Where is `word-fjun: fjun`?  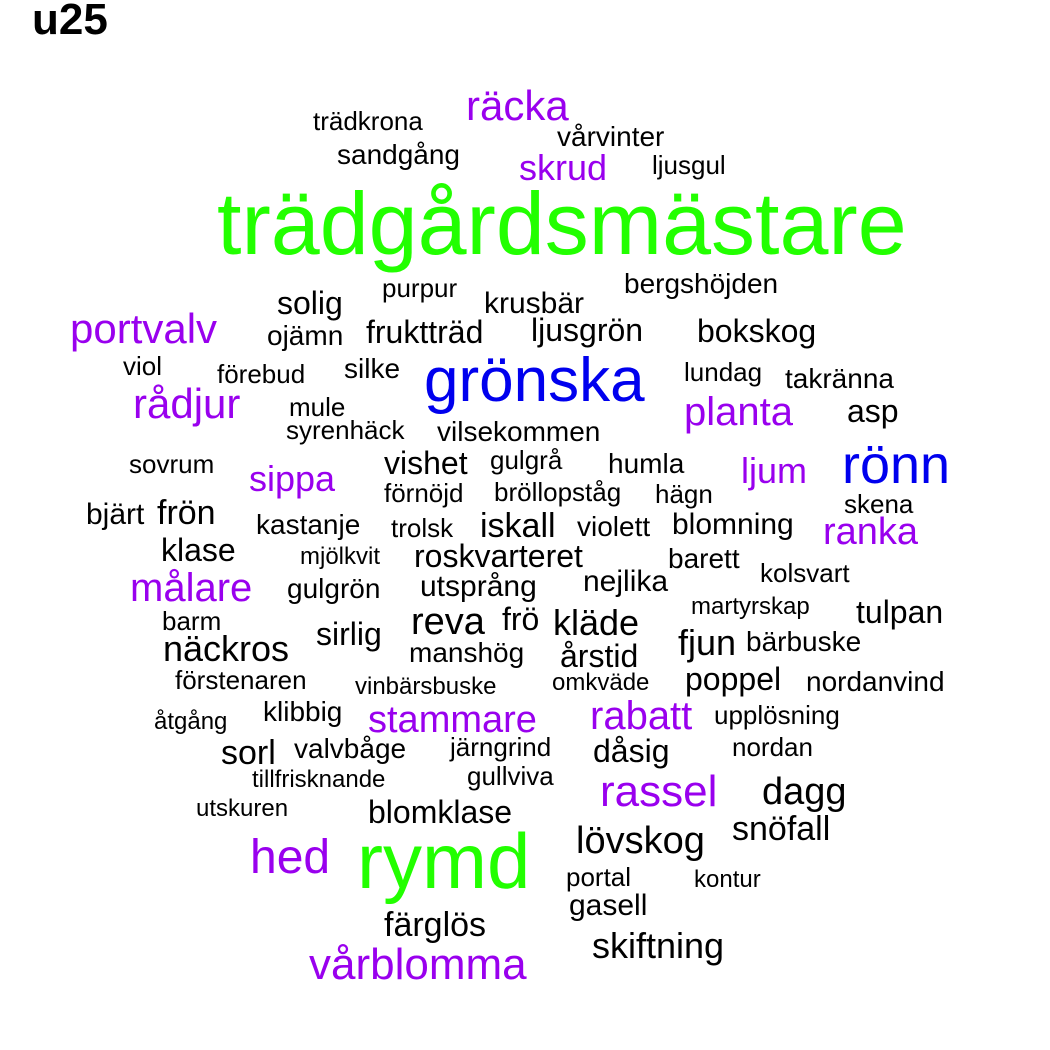
word-fjun: fjun is located at coordinates (707, 642).